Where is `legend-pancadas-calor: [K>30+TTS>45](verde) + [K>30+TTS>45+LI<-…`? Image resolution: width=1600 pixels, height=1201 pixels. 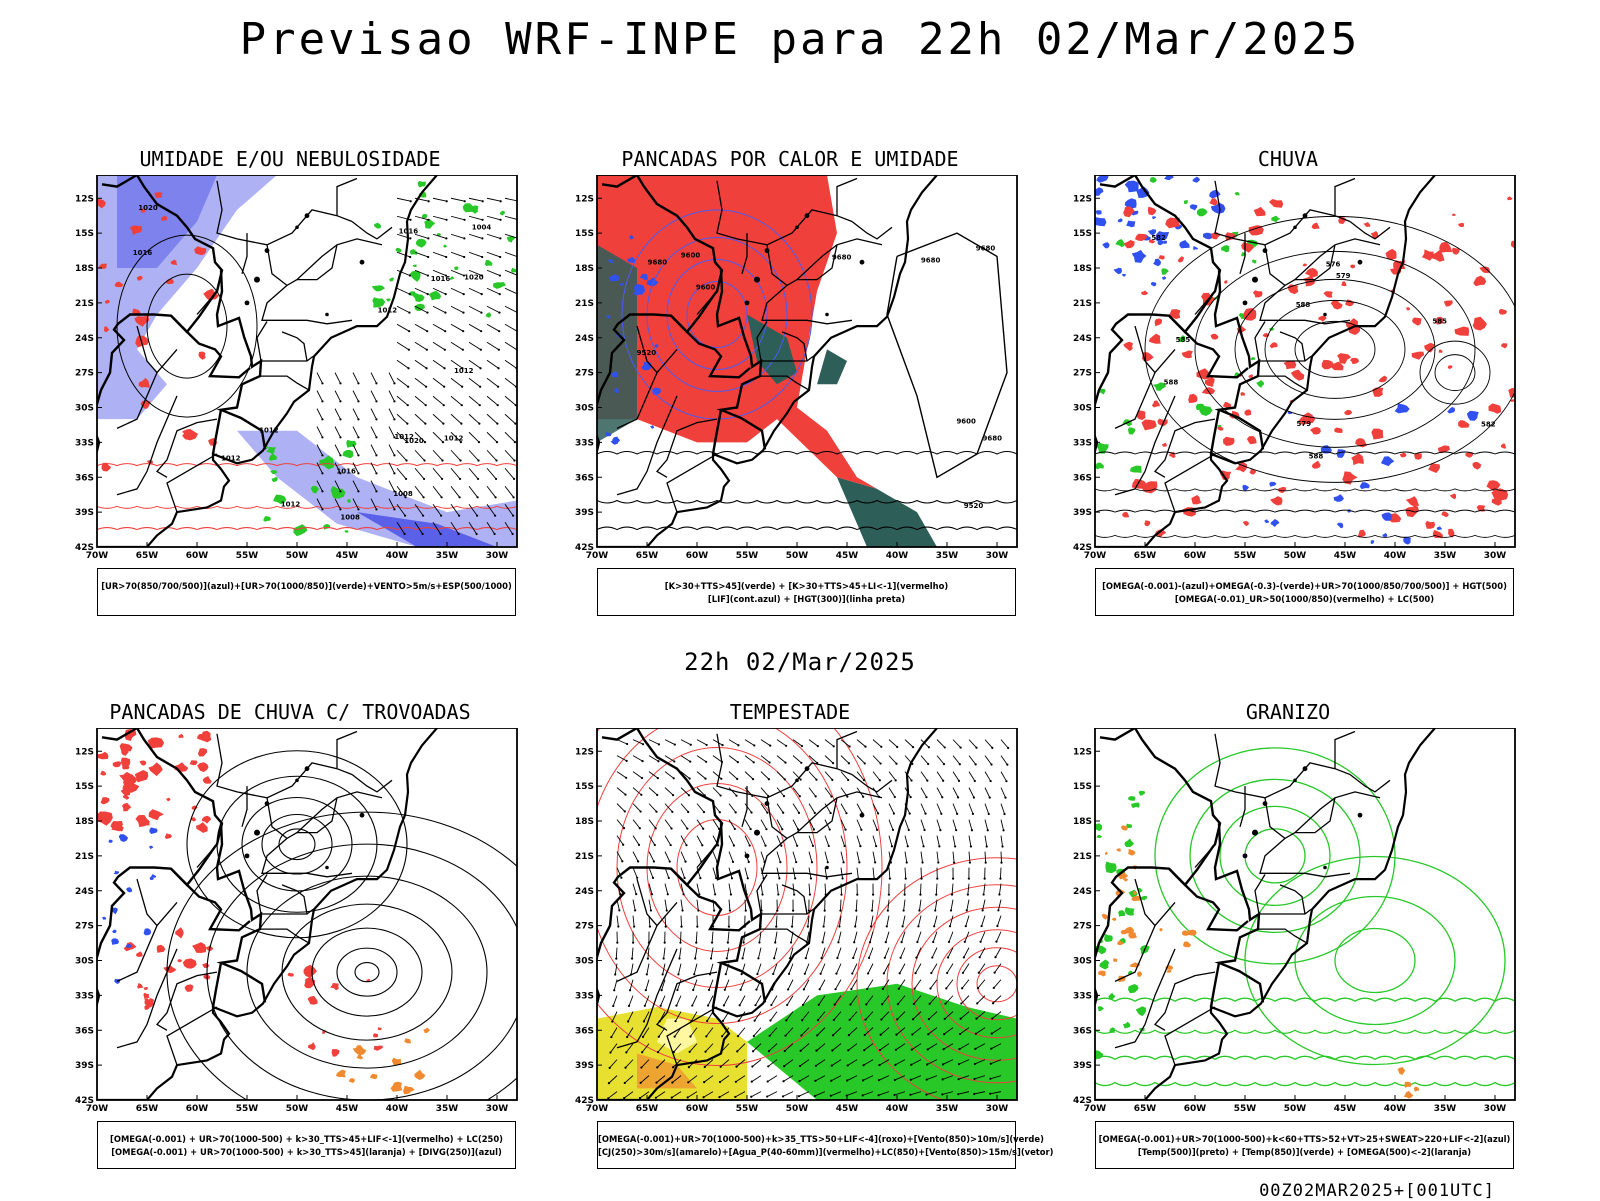
legend-pancadas-calor: [K>30+TTS>45](verde) + [K>30+TTS>45+LI<-… is located at coordinates (806, 592).